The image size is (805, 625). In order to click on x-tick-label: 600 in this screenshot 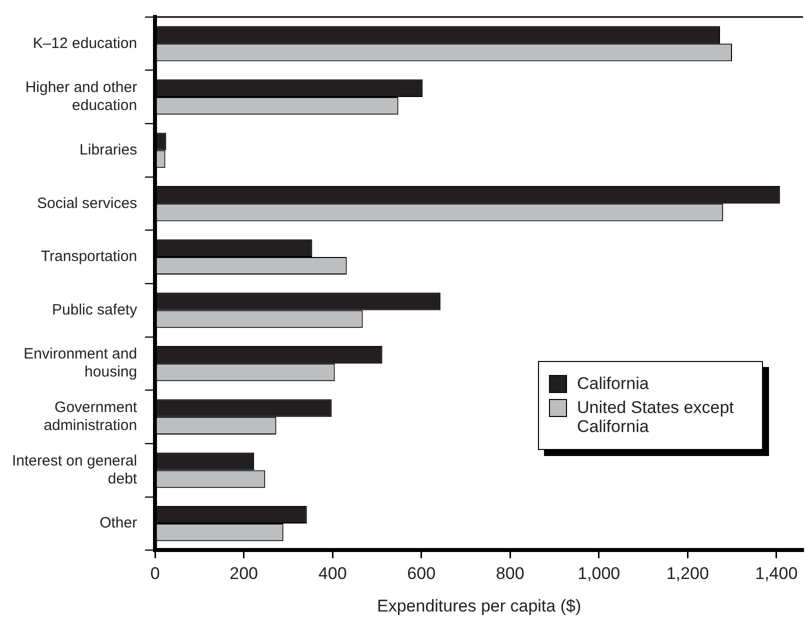, I will do `click(421, 574)`.